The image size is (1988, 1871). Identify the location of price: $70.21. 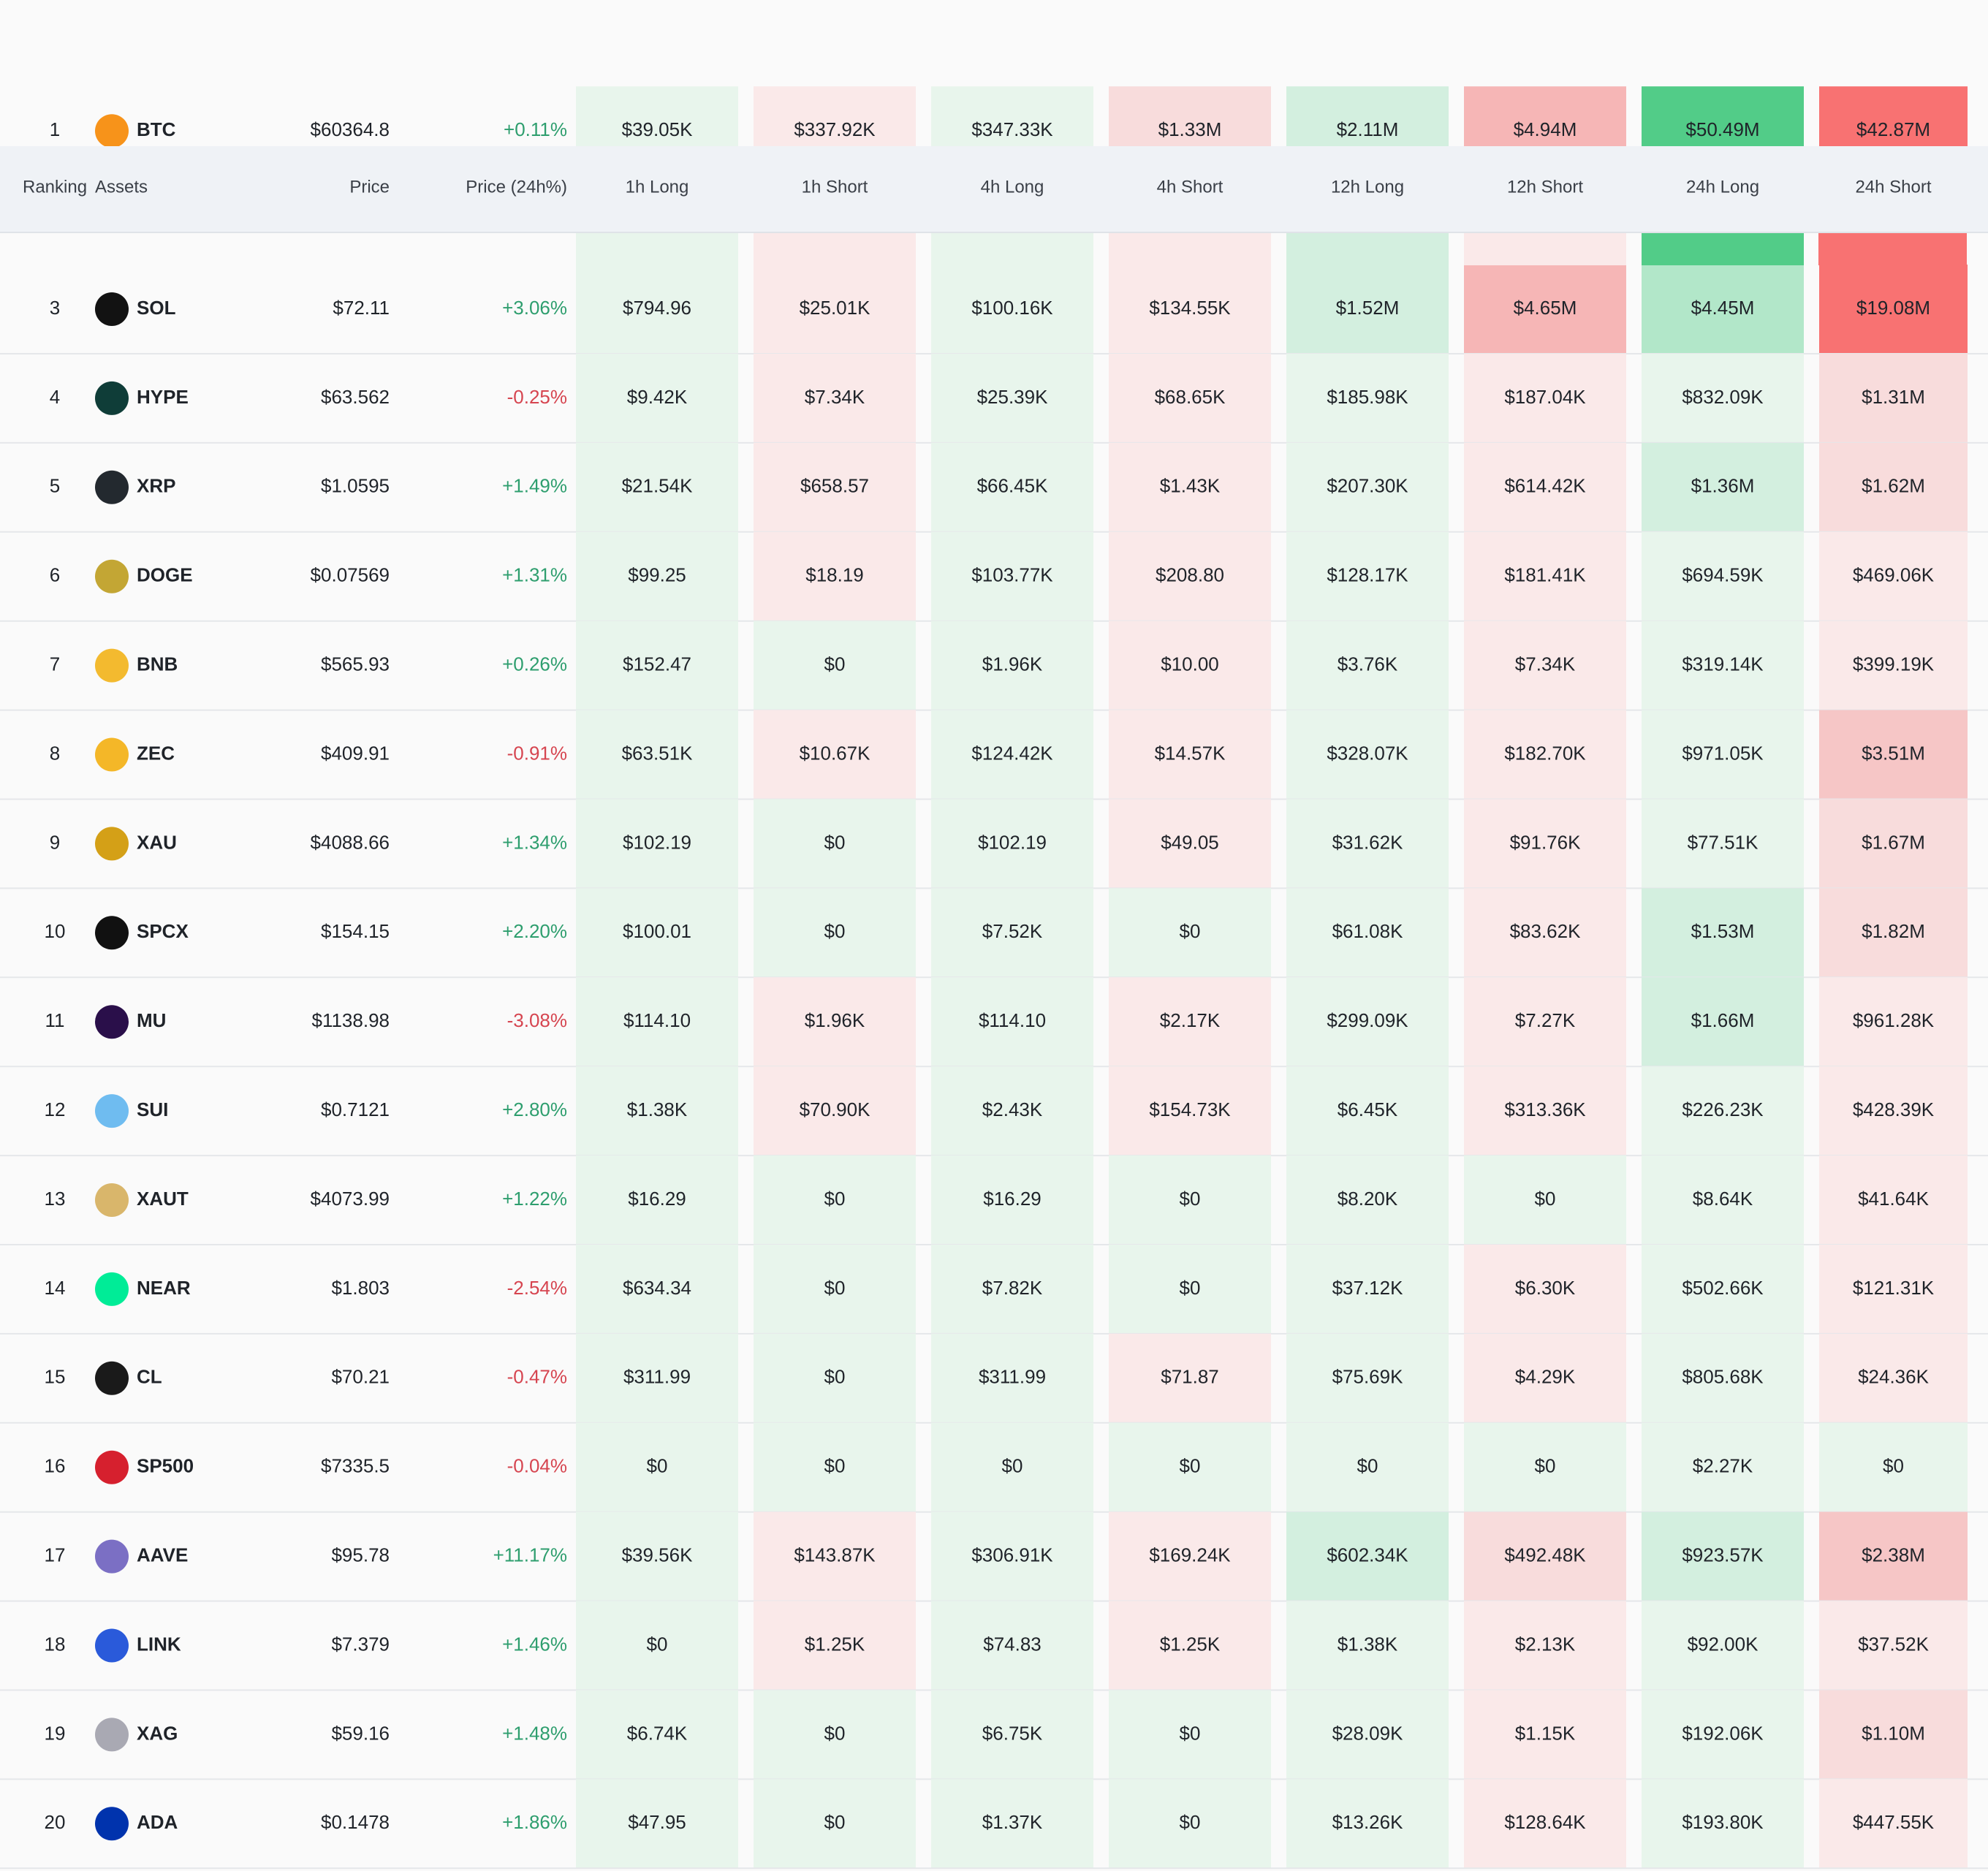
(360, 1377).